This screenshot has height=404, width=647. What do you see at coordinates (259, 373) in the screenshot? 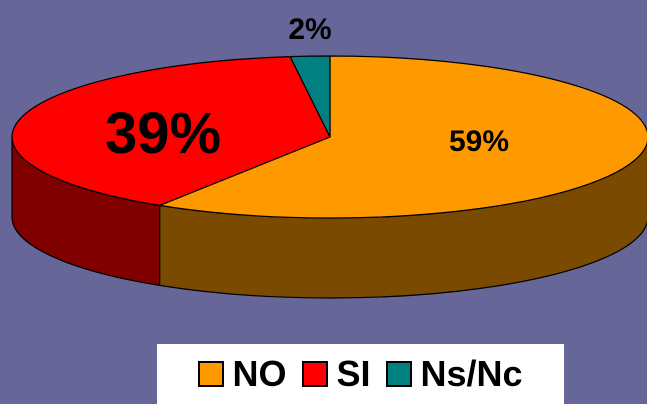
I see `legend-label-no: NO` at bounding box center [259, 373].